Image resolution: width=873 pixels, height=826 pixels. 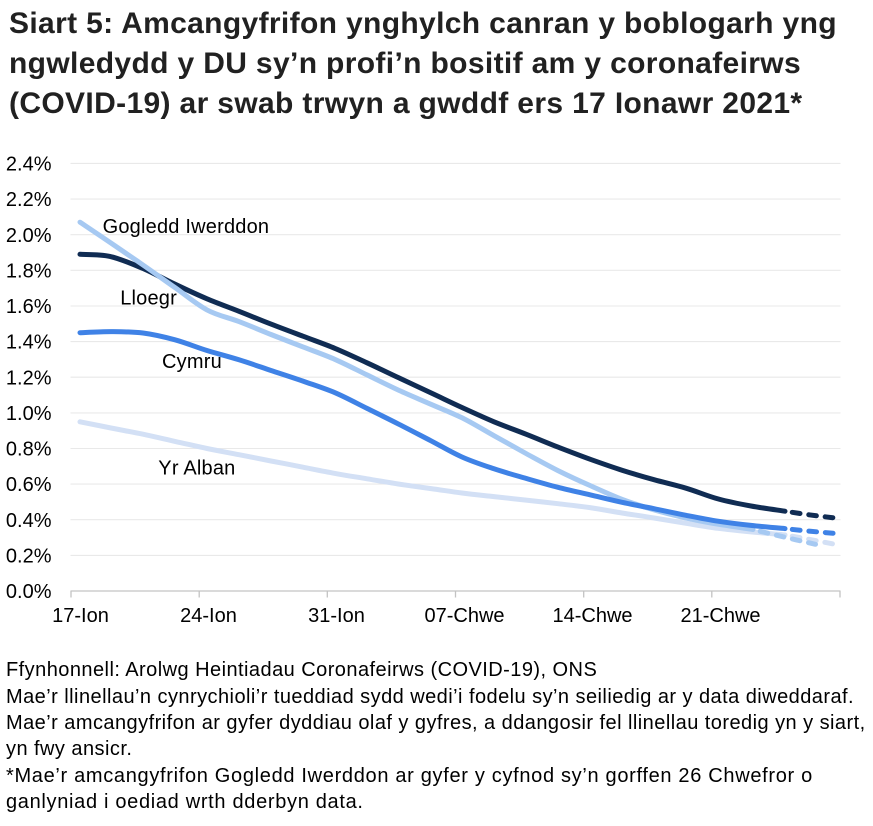 I want to click on svg-text: 24-Ion, so click(x=208, y=616).